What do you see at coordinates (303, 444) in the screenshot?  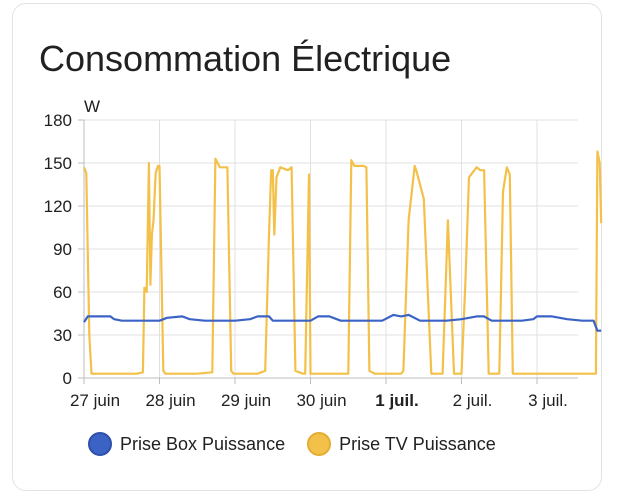 I see `chart-legend: Prise Box Puissance Prise TV Puissance` at bounding box center [303, 444].